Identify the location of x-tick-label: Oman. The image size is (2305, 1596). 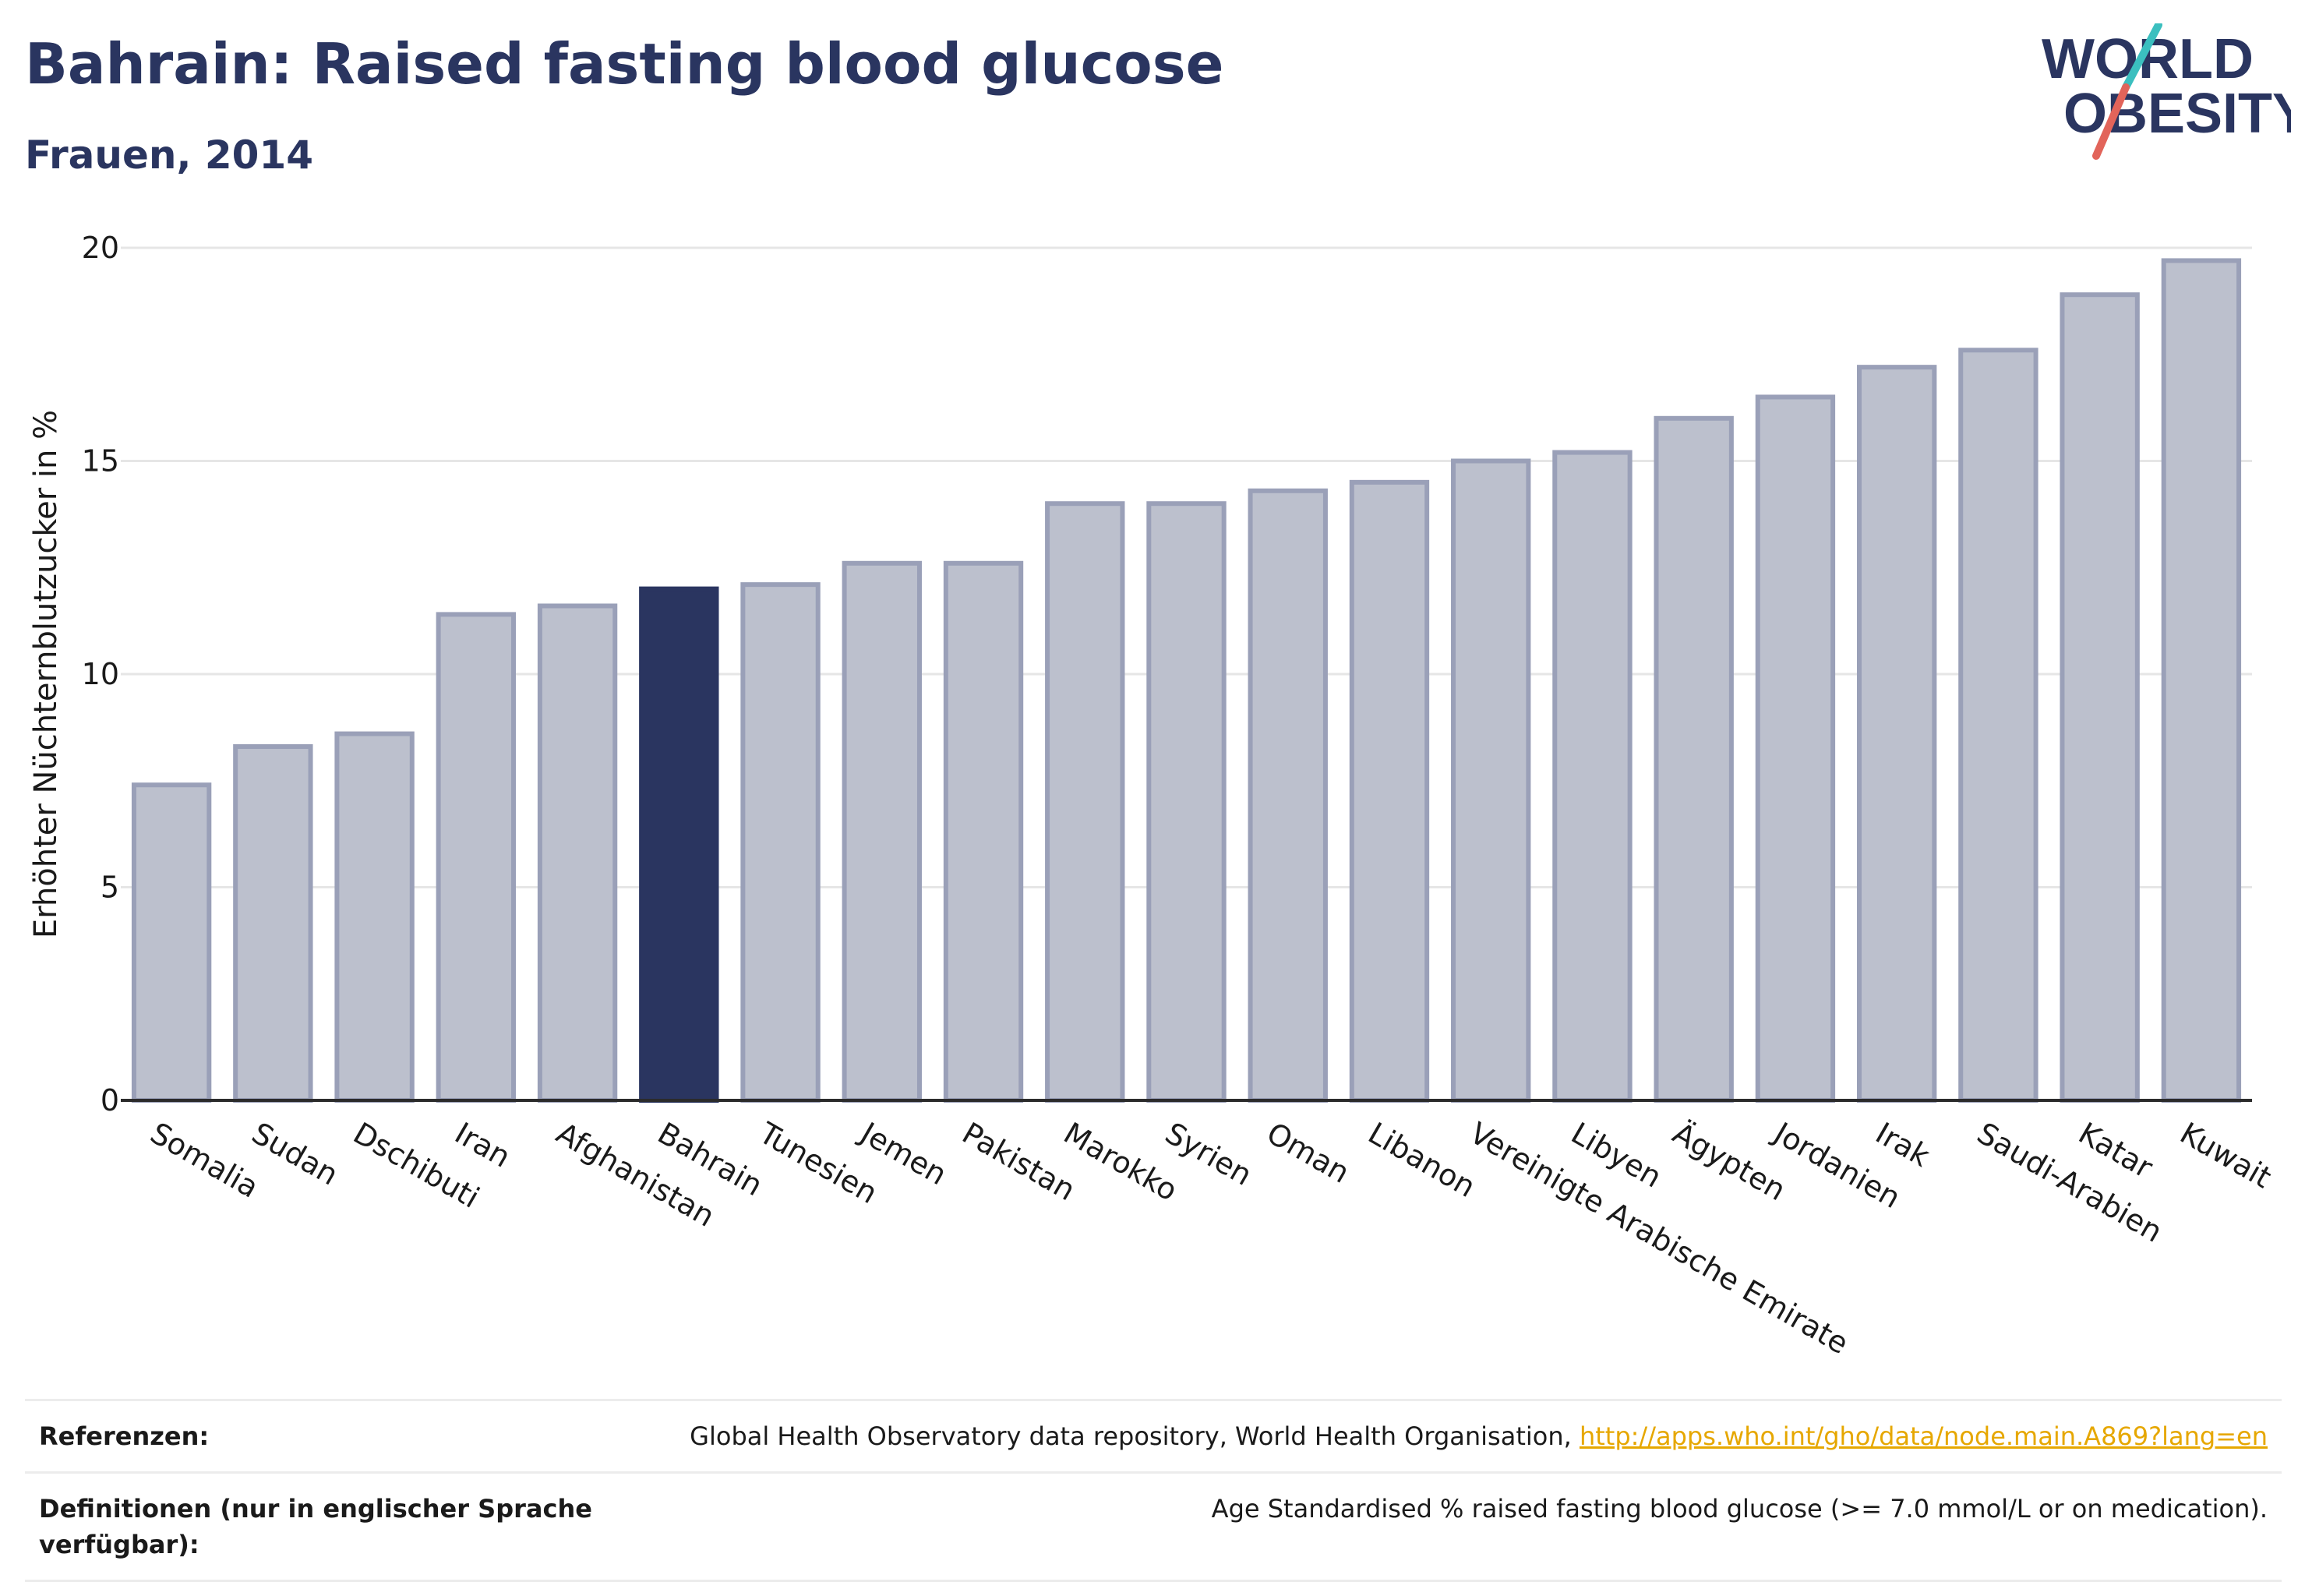
(1308, 1153).